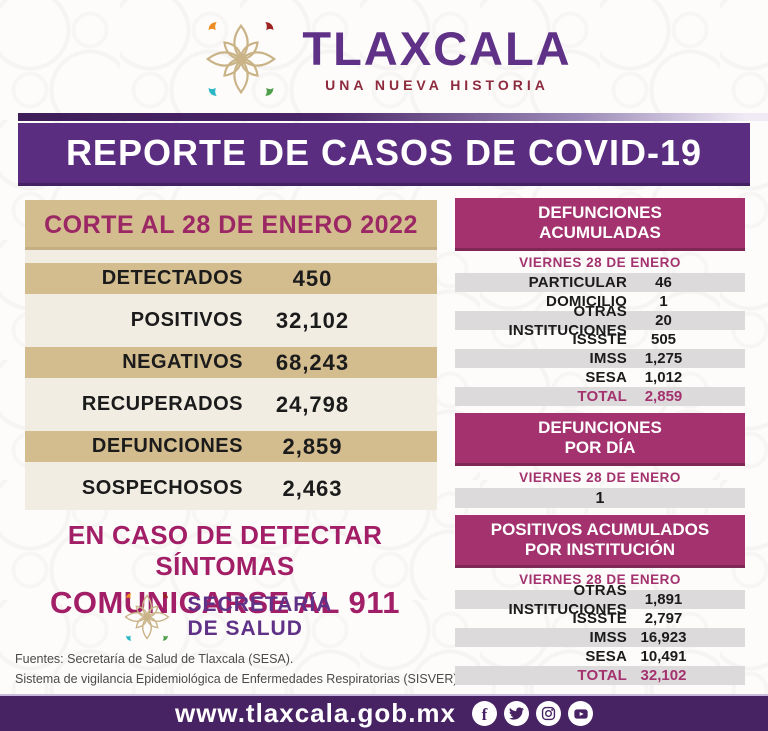 Image resolution: width=768 pixels, height=731 pixels. What do you see at coordinates (663, 618) in the screenshot?
I see `row-value: 2,797` at bounding box center [663, 618].